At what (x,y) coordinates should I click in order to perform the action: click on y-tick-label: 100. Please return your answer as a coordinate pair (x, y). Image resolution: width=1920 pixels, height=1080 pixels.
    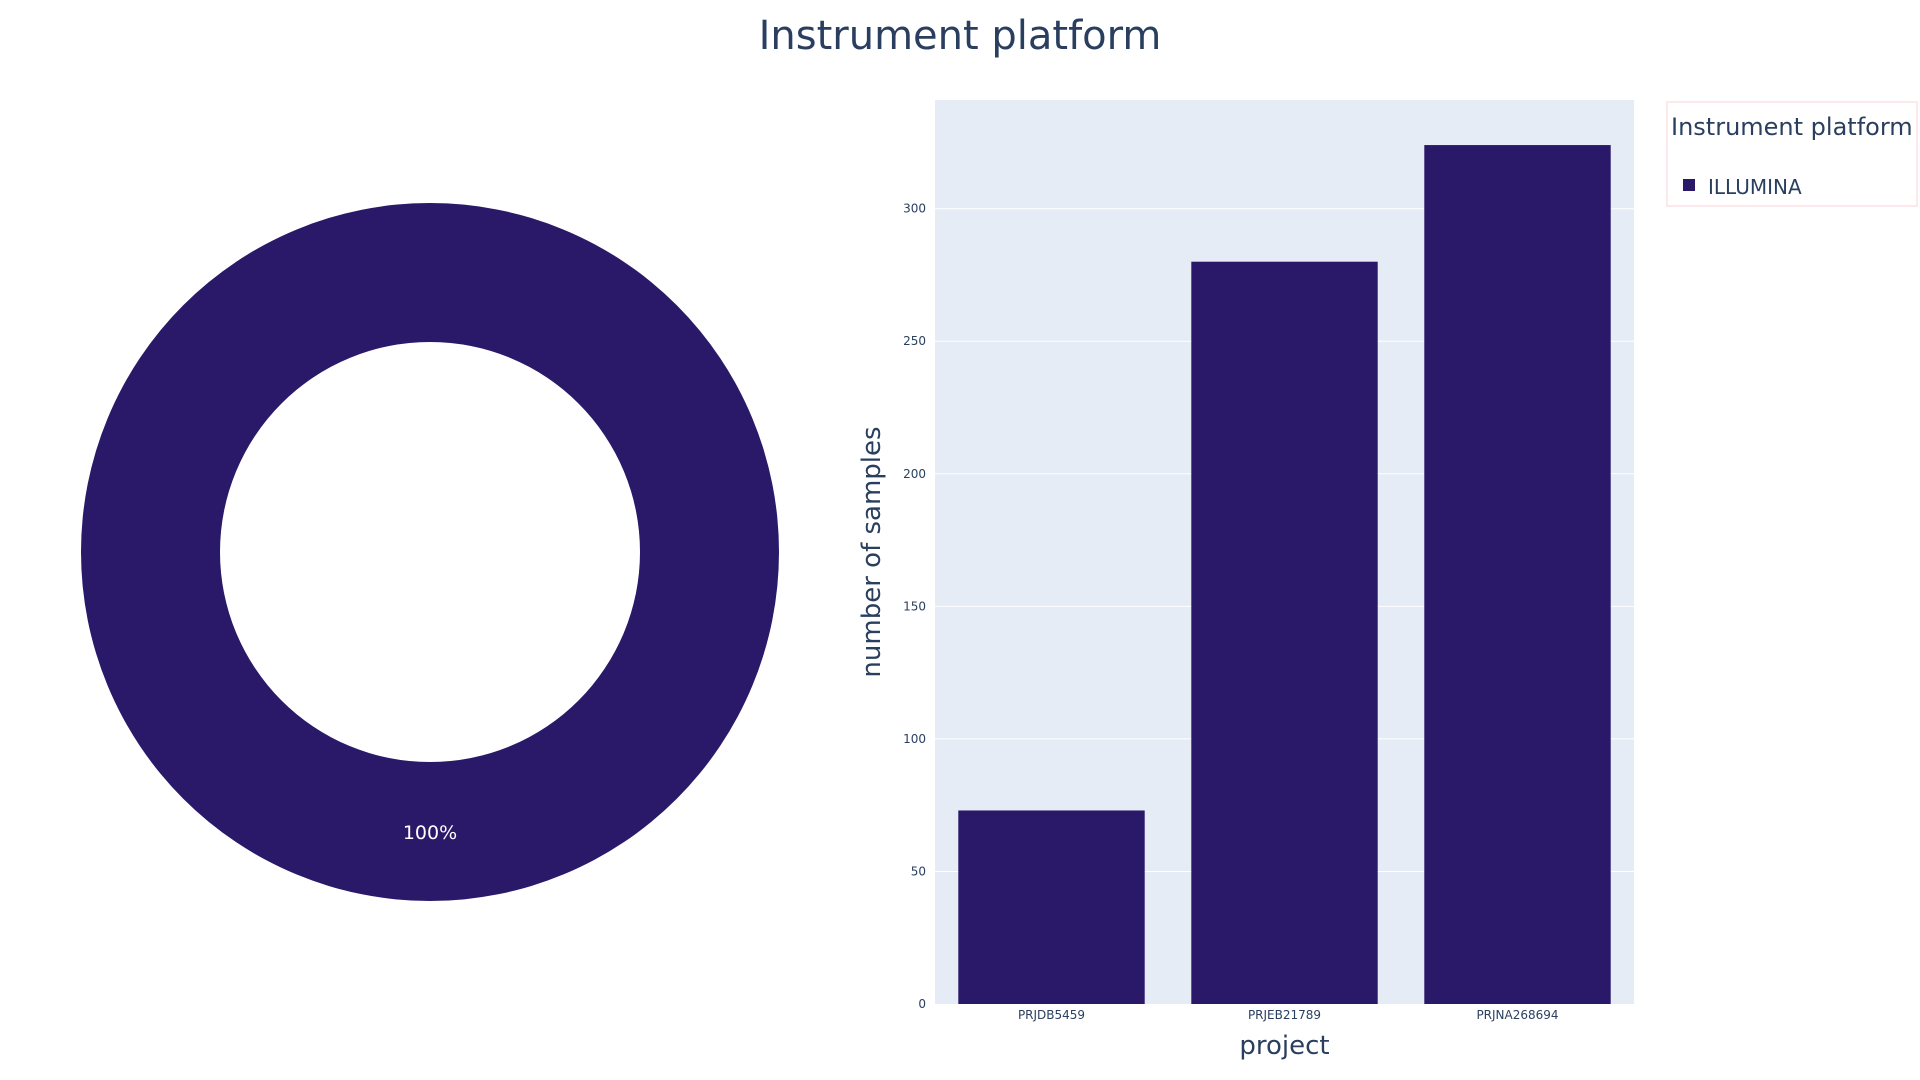
    Looking at the image, I should click on (914, 739).